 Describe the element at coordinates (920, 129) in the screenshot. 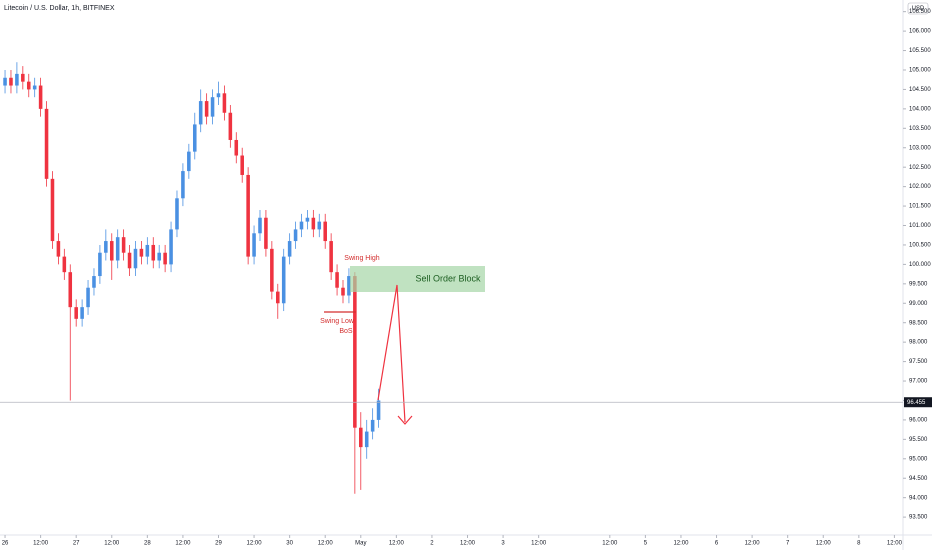

I see `y-tick-label: 103.500` at that location.